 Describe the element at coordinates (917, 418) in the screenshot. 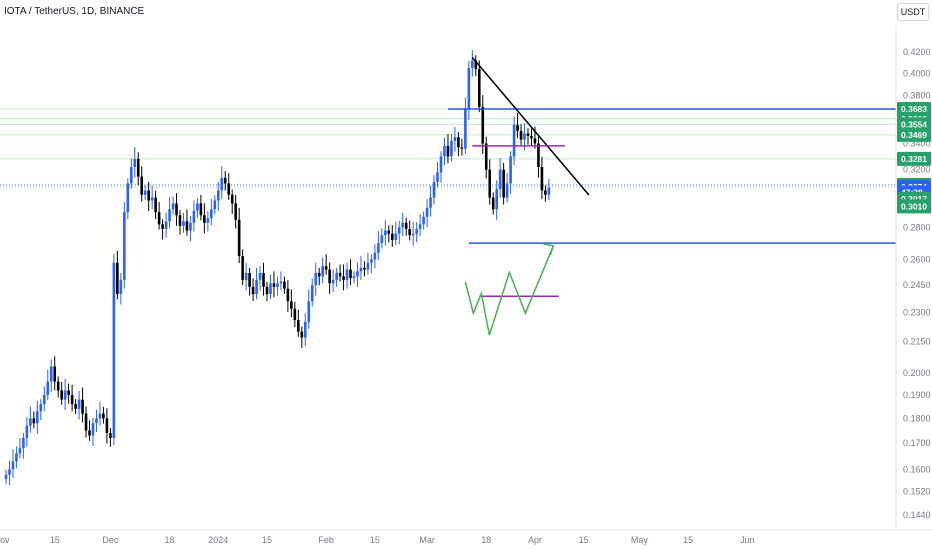

I see `y-tick-label: 0.1800` at that location.